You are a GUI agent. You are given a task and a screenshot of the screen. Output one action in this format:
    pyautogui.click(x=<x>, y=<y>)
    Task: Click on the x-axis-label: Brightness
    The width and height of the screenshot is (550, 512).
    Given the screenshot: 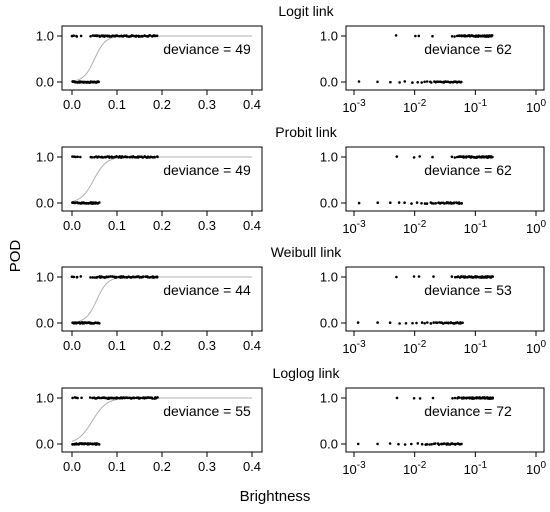 What is the action you would take?
    pyautogui.click(x=275, y=496)
    